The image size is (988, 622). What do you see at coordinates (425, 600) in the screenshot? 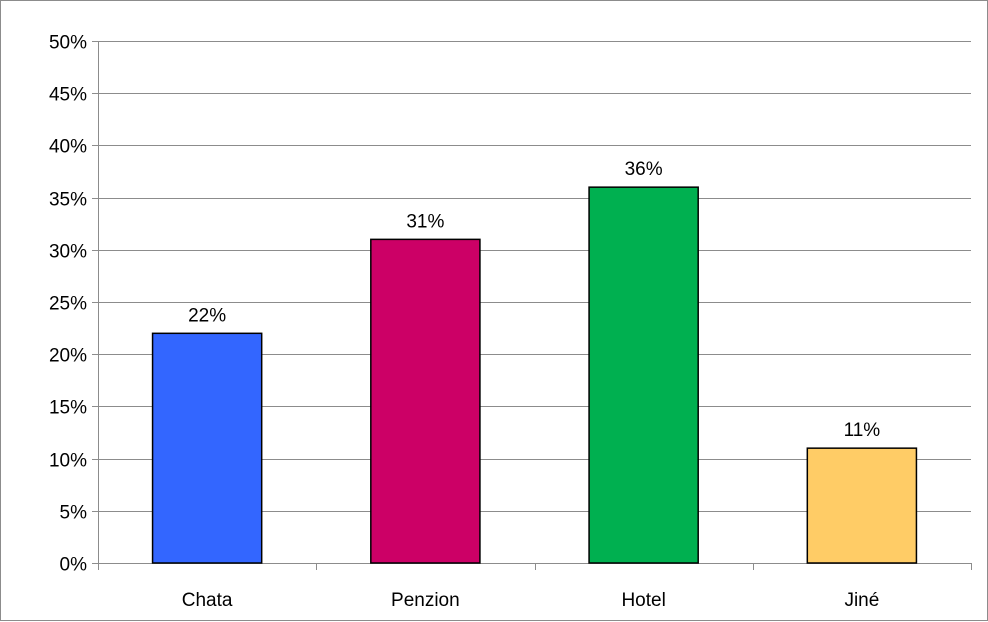
I see `x-category-label: Penzion` at bounding box center [425, 600].